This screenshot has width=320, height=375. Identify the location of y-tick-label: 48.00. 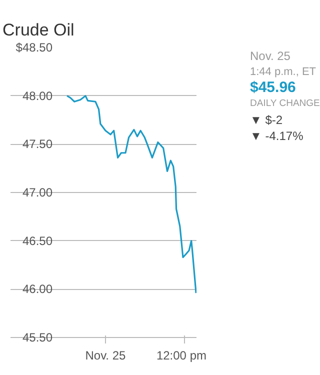
(37, 95).